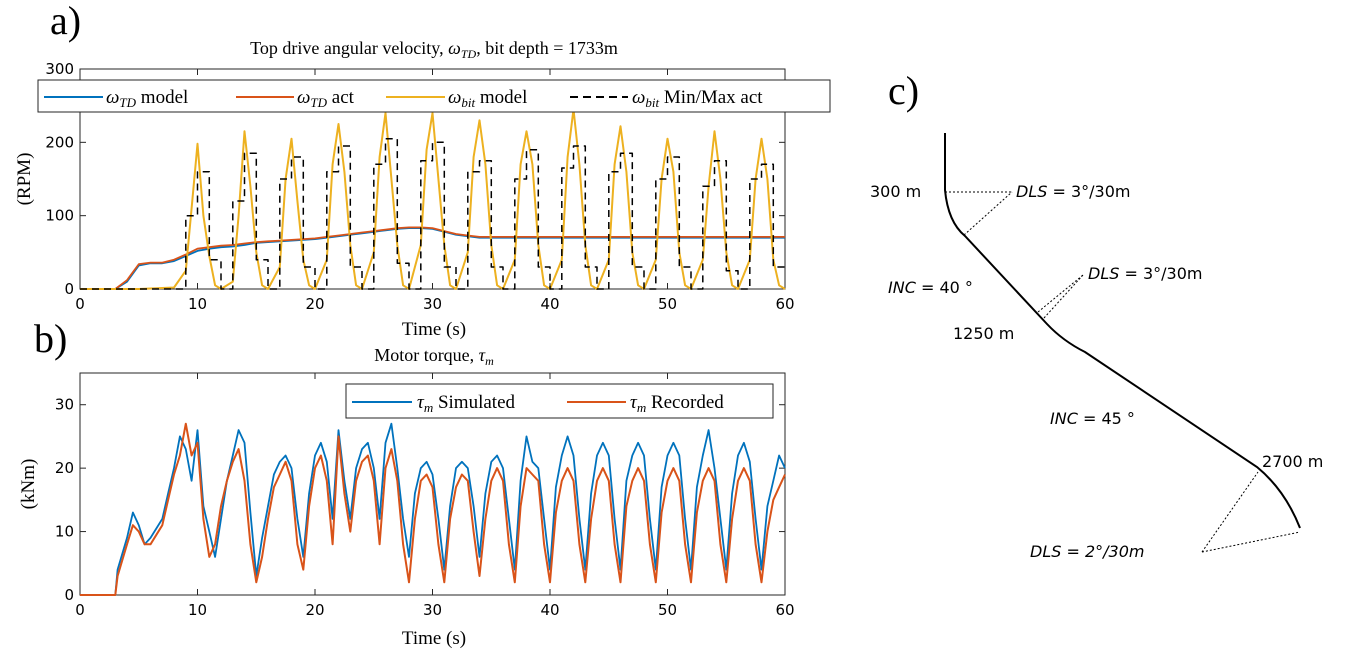 This screenshot has height=658, width=1367. I want to click on chart-b-xlabel: Time (s), so click(434, 638).